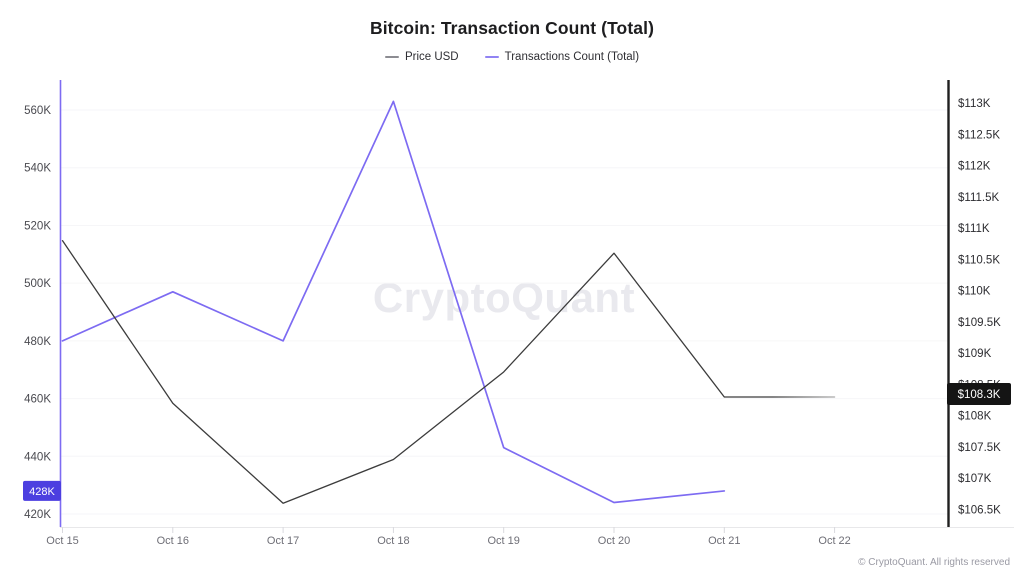 The image size is (1024, 576). I want to click on transactions-current-value-badge, so click(42, 490).